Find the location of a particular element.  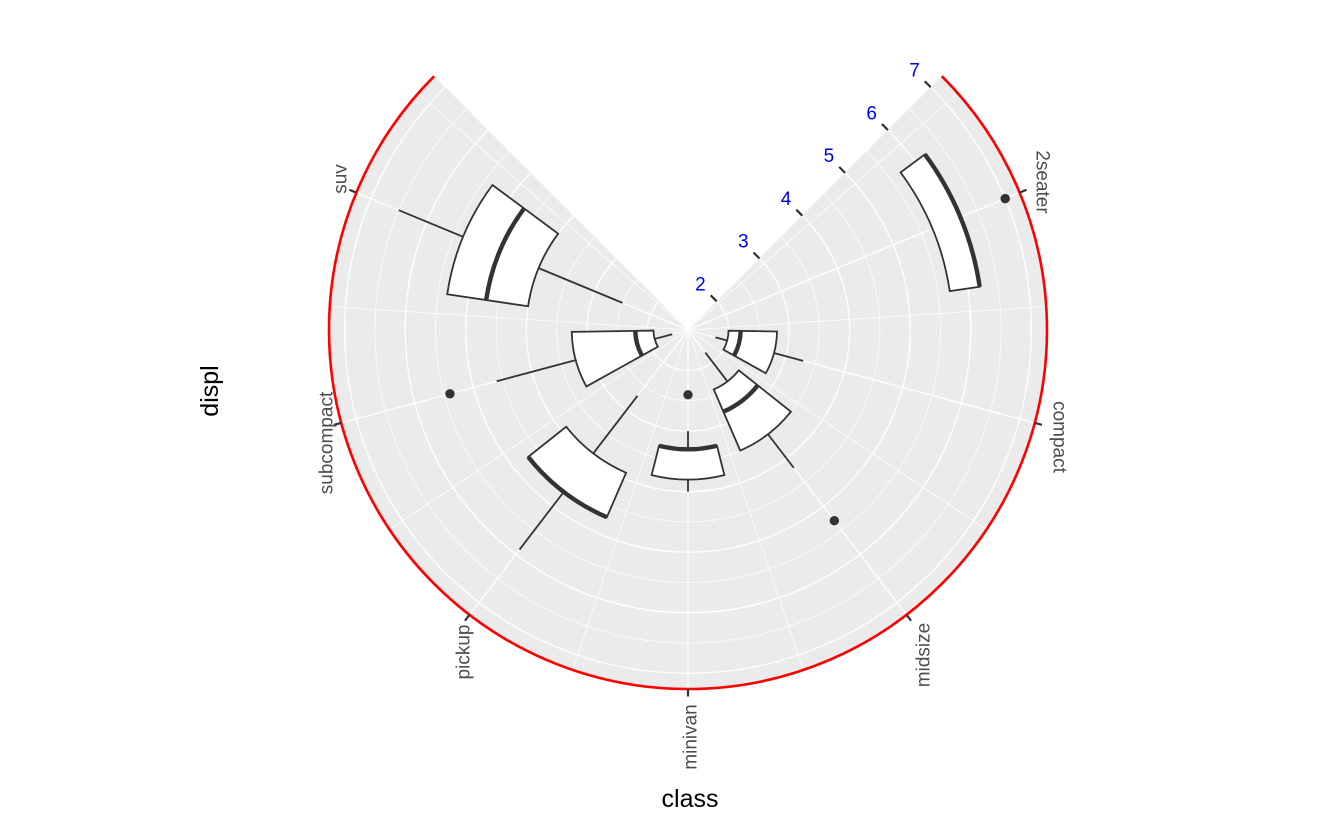

box-midsize is located at coordinates (752, 410).